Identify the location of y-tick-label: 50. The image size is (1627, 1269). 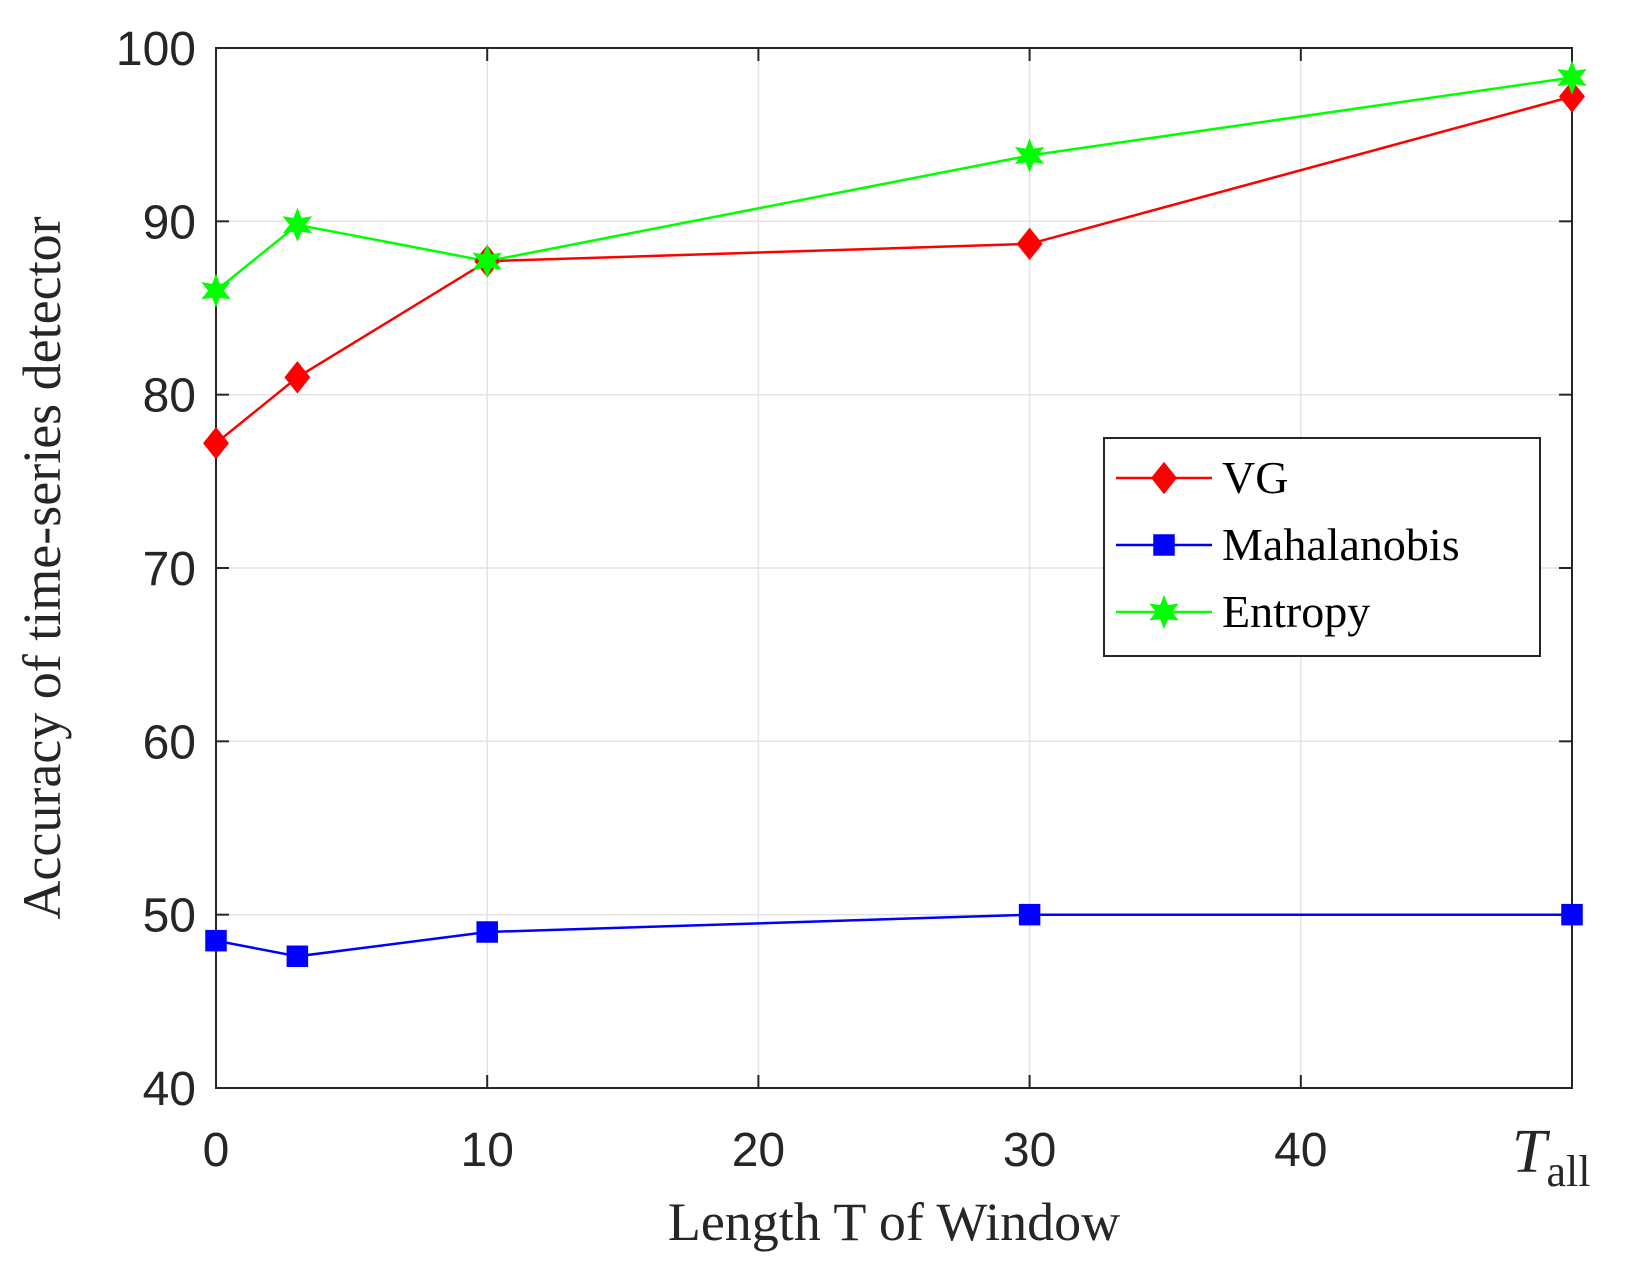
(169, 916).